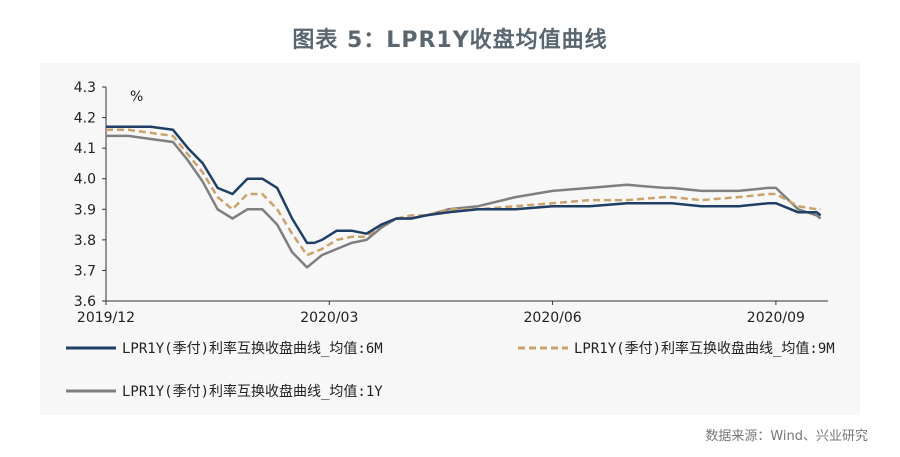 This screenshot has width=900, height=457. I want to click on x-tick-label: 2020/09, so click(776, 318).